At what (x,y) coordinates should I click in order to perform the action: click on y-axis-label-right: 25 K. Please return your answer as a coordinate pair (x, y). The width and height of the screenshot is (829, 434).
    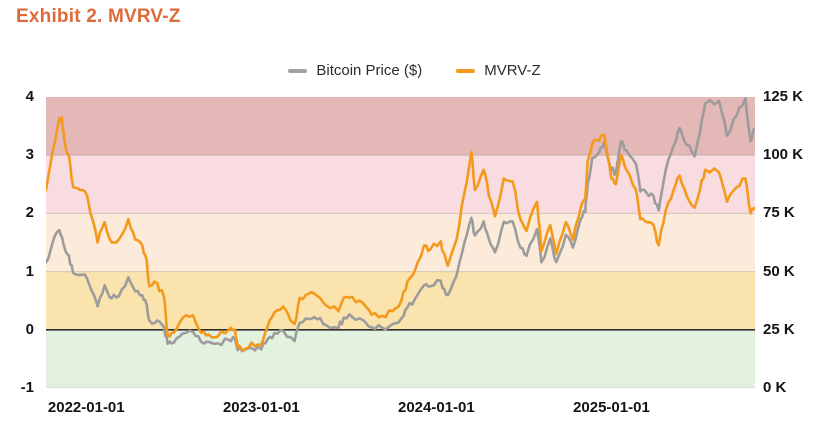
    Looking at the image, I should click on (779, 329).